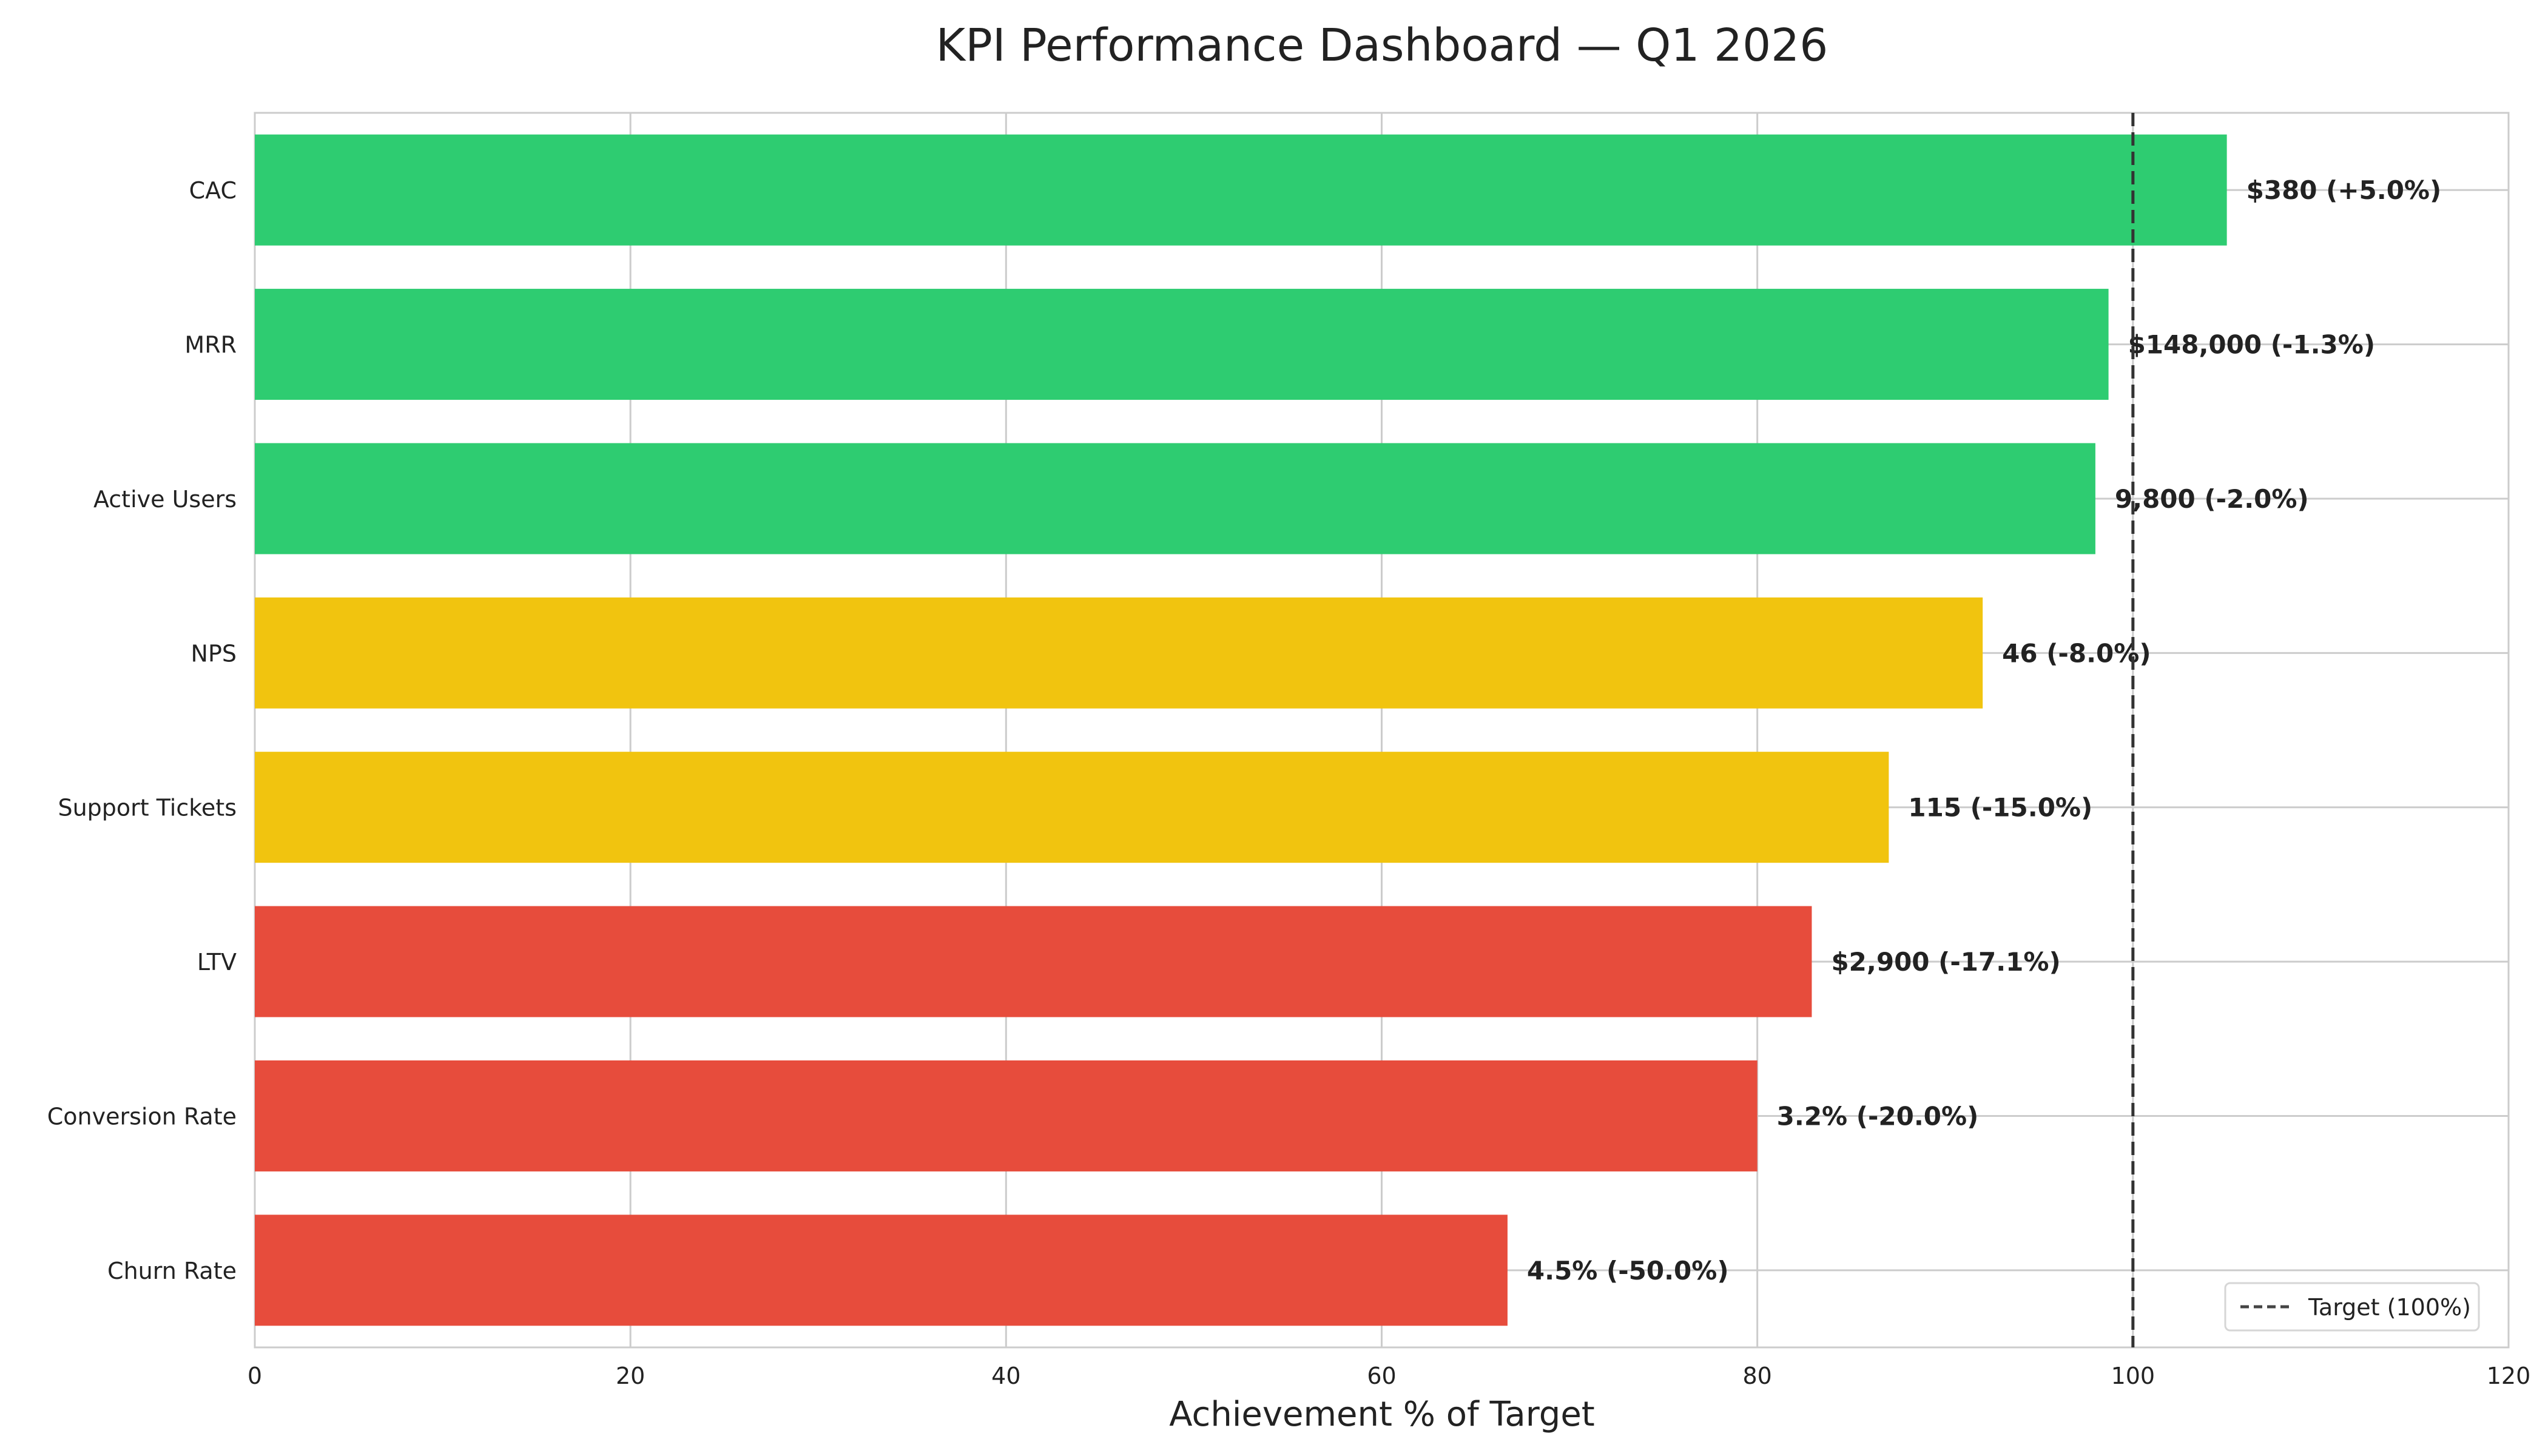  I want to click on x-tick-label: 120, so click(2509, 1376).